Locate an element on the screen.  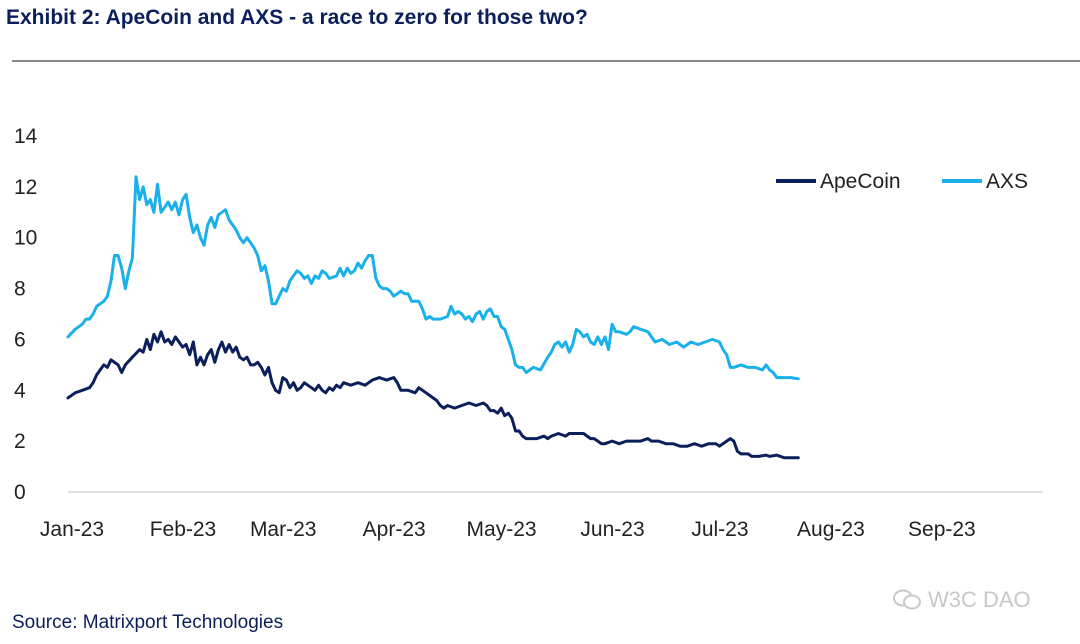
chart-legend: ApeCoin AXS is located at coordinates (902, 181).